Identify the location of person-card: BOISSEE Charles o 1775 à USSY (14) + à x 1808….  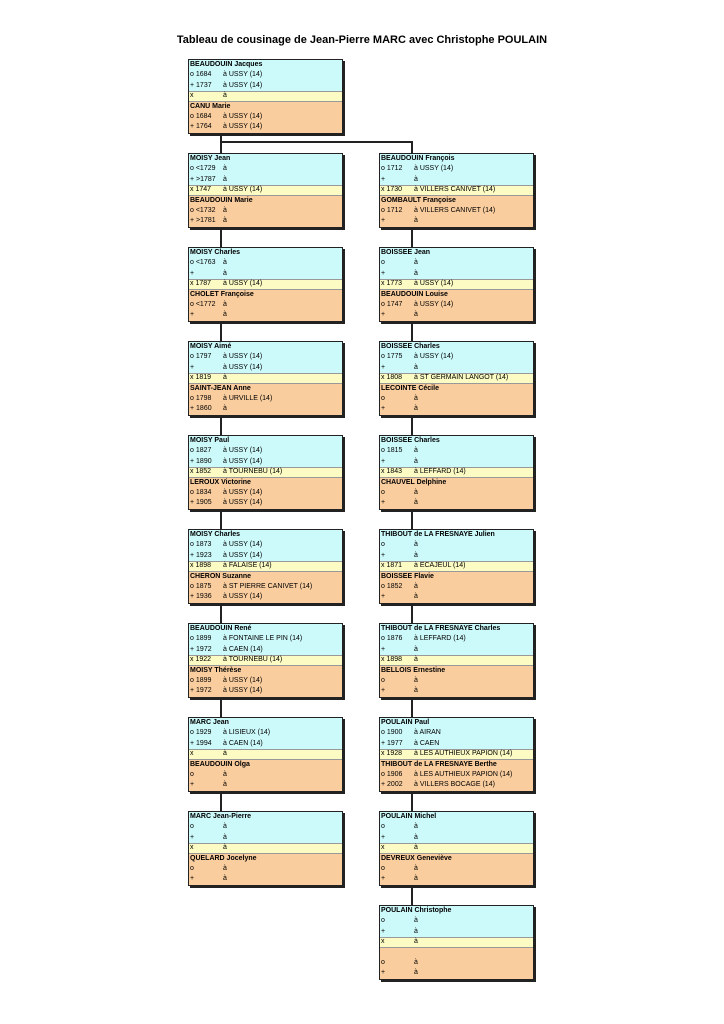
(456, 378).